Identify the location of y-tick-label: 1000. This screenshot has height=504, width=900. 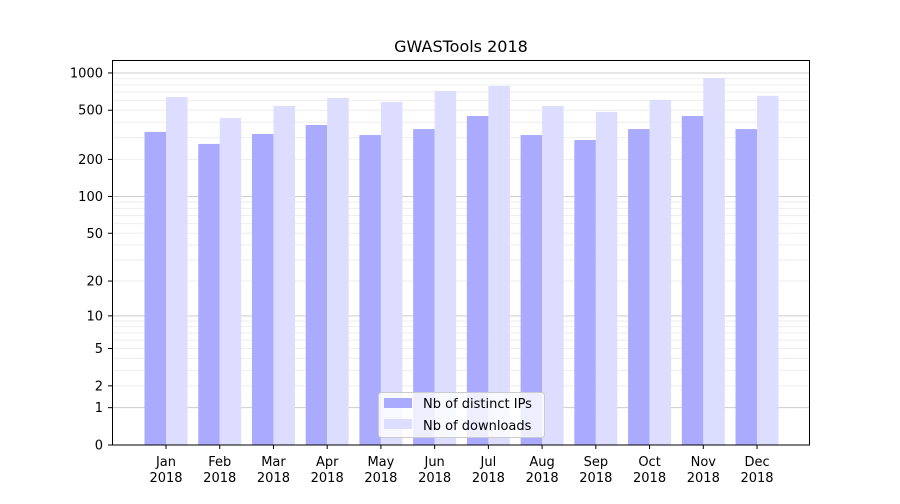
(86, 73).